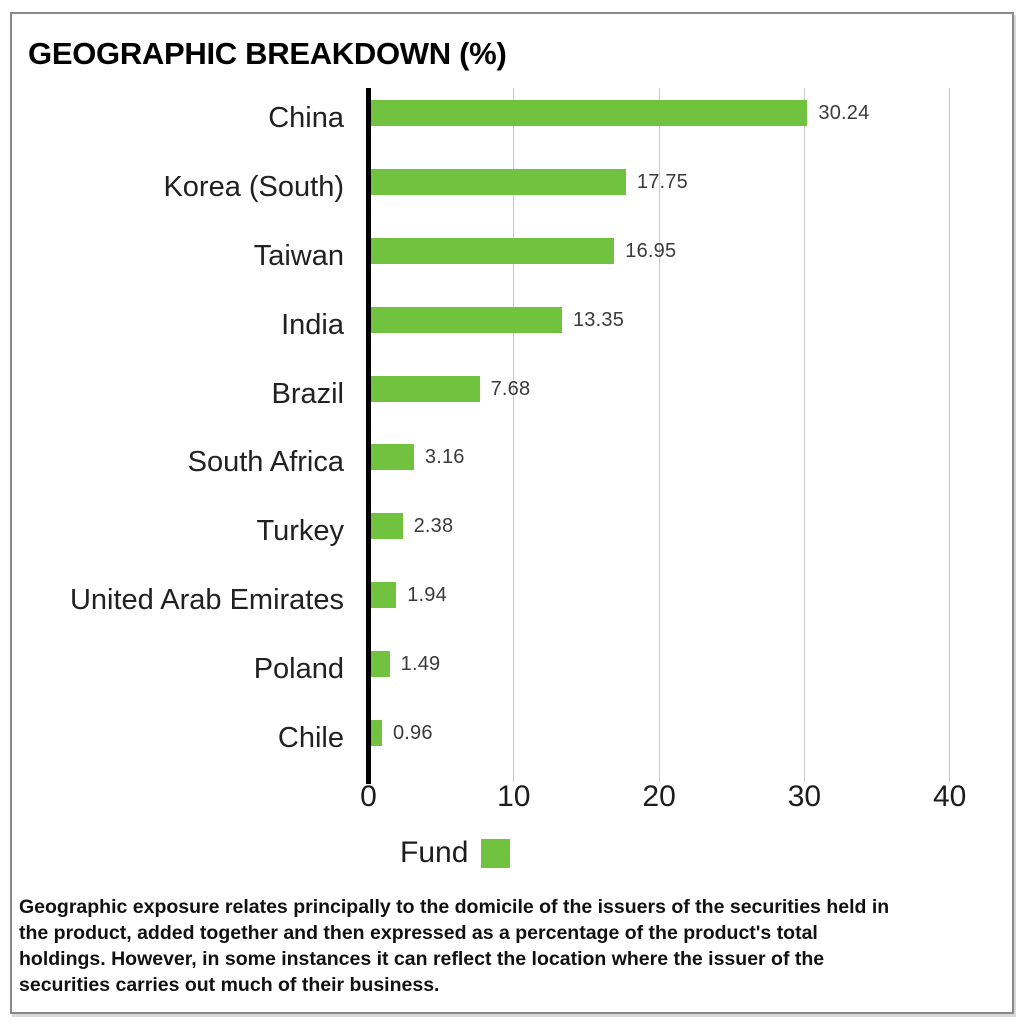 The height and width of the screenshot is (1026, 1024). What do you see at coordinates (514, 796) in the screenshot?
I see `x-tick-label-10: 10` at bounding box center [514, 796].